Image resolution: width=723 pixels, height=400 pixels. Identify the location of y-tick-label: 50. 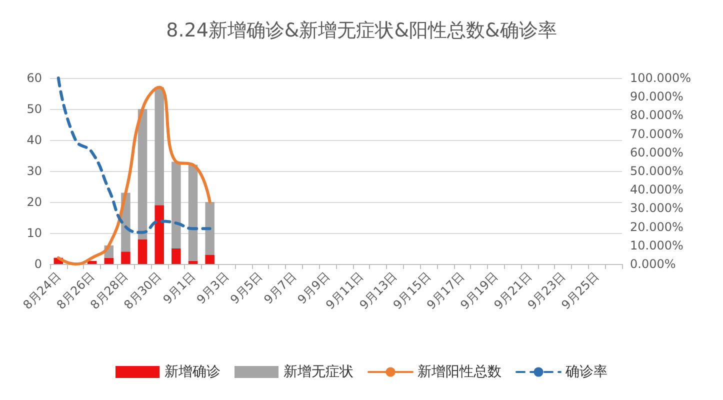
(34, 109).